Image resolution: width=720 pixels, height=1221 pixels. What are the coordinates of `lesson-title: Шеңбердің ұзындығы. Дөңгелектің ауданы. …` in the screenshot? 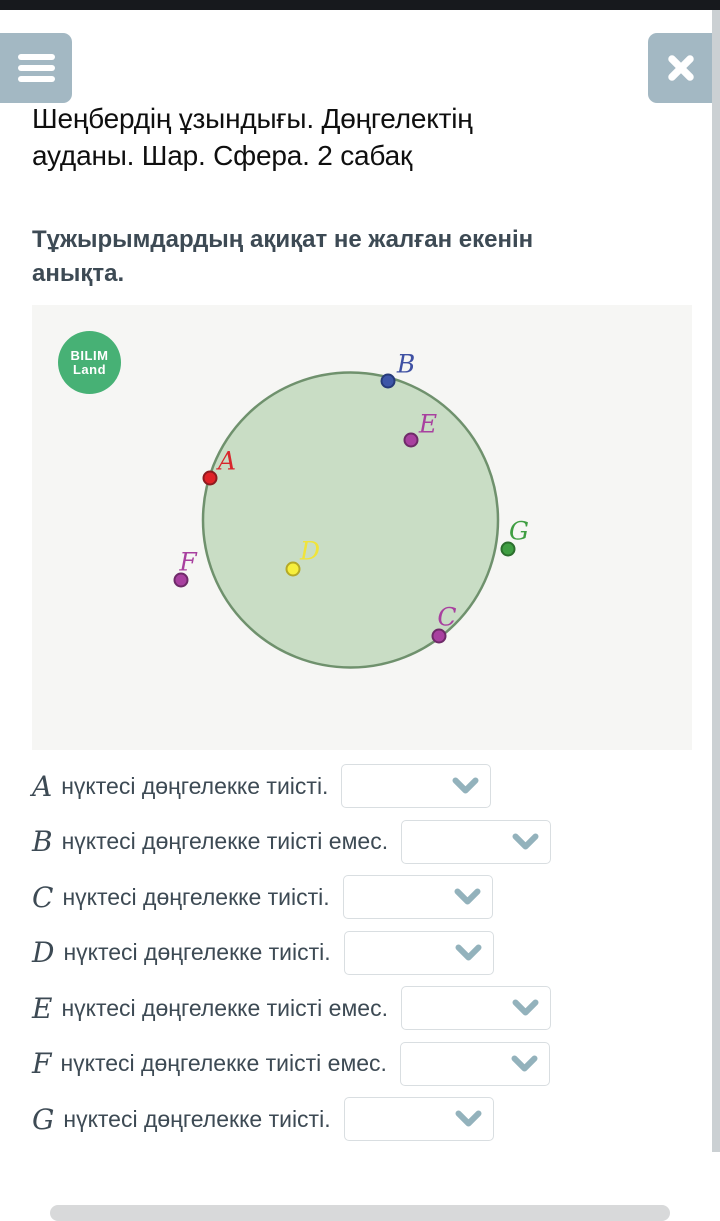 It's located at (252, 137).